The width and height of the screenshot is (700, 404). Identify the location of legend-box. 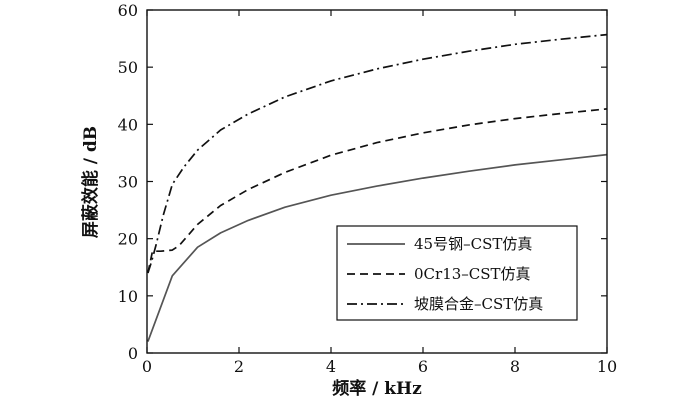
(457, 273).